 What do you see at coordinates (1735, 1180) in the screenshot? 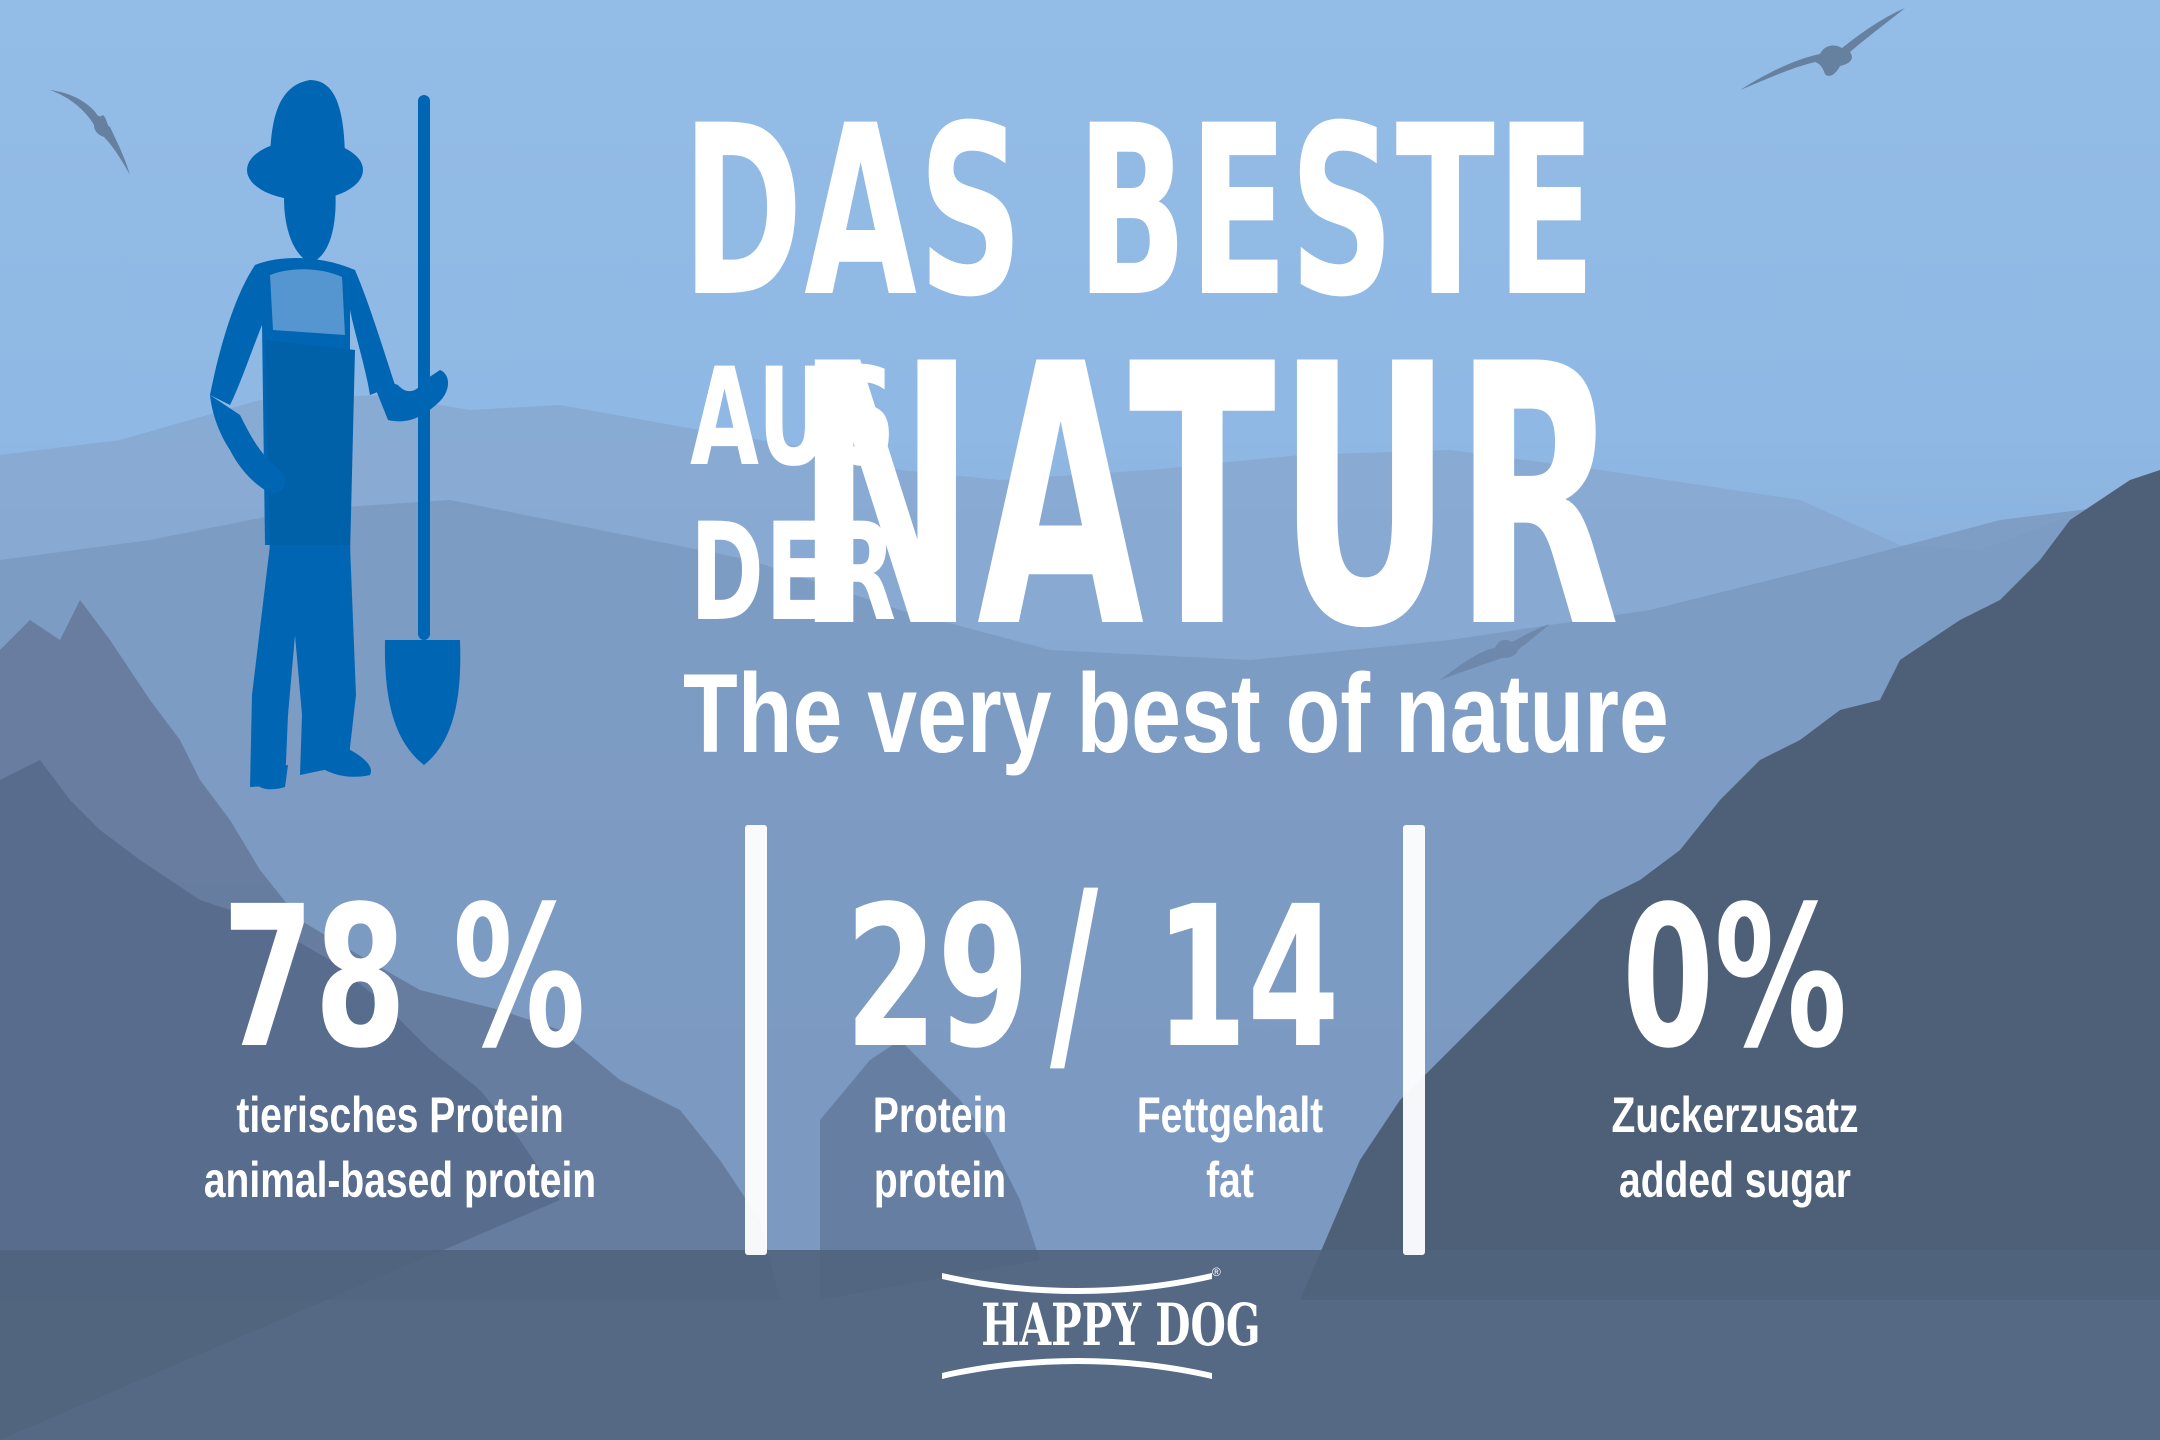
I see `stat-label-en: added sugar` at bounding box center [1735, 1180].